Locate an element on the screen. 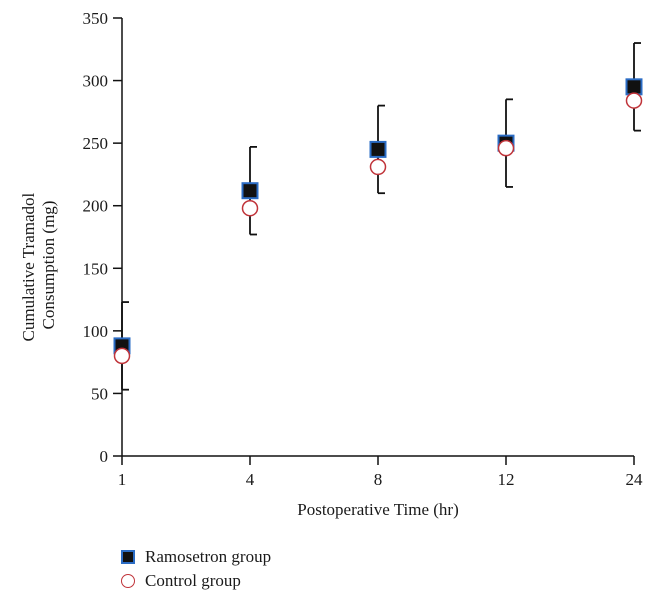 Image resolution: width=654 pixels, height=597 pixels. legend-item-control: Control group is located at coordinates (196, 581).